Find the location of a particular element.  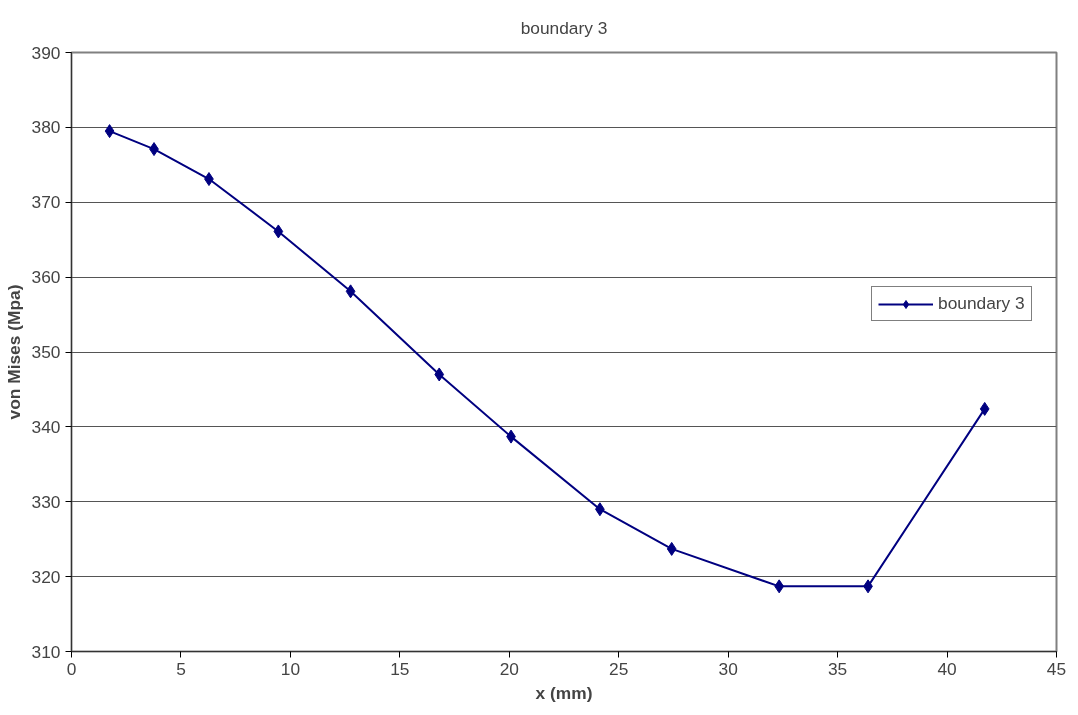

y-tick-label: 390 is located at coordinates (46, 52).